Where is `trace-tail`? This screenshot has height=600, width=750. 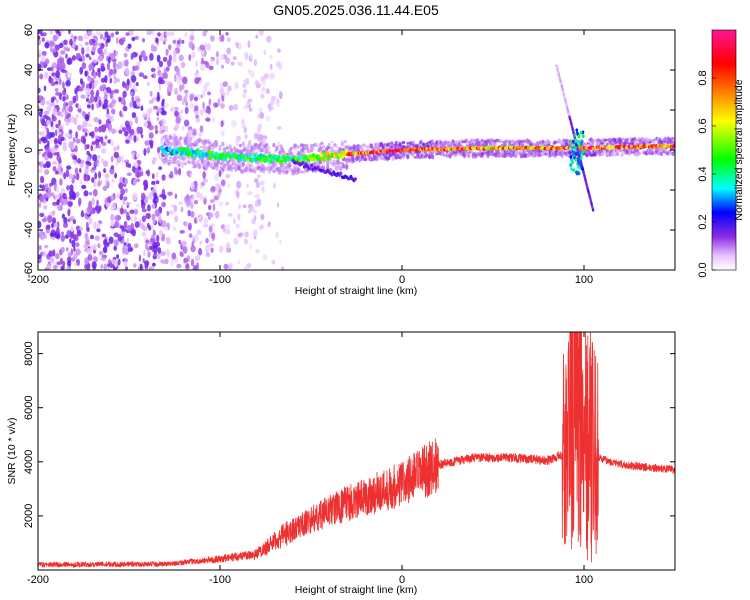 trace-tail is located at coordinates (355, 179).